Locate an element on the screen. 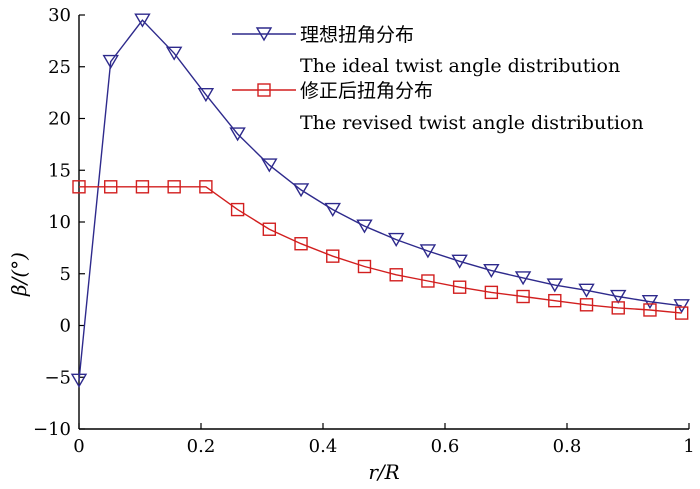 This screenshot has height=489, width=700. y-tick-label: 15 is located at coordinates (59, 170).